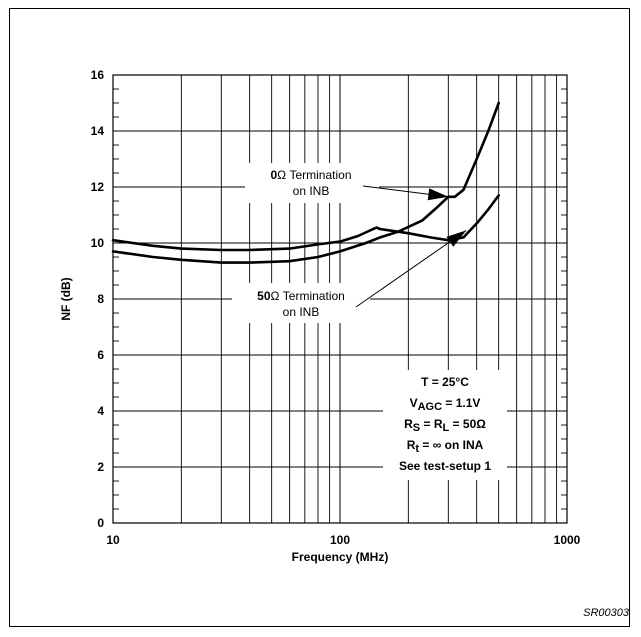 The height and width of the screenshot is (637, 641). I want to click on y-axis-title: NF (dB), so click(66, 298).